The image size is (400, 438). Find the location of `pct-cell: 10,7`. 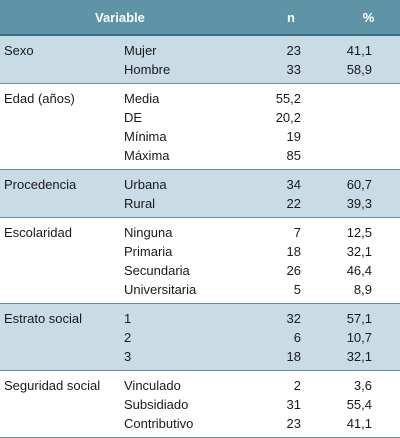

pct-cell: 10,7 is located at coordinates (357, 337).